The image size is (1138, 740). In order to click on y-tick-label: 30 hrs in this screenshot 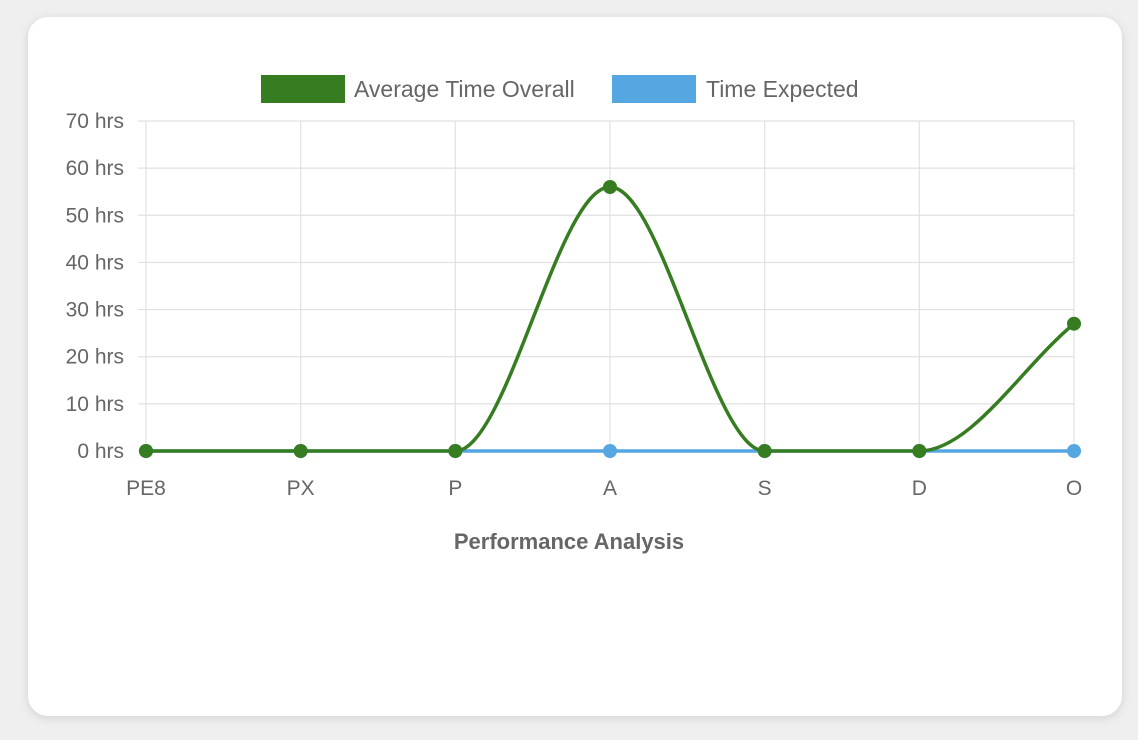, I will do `click(95, 310)`.